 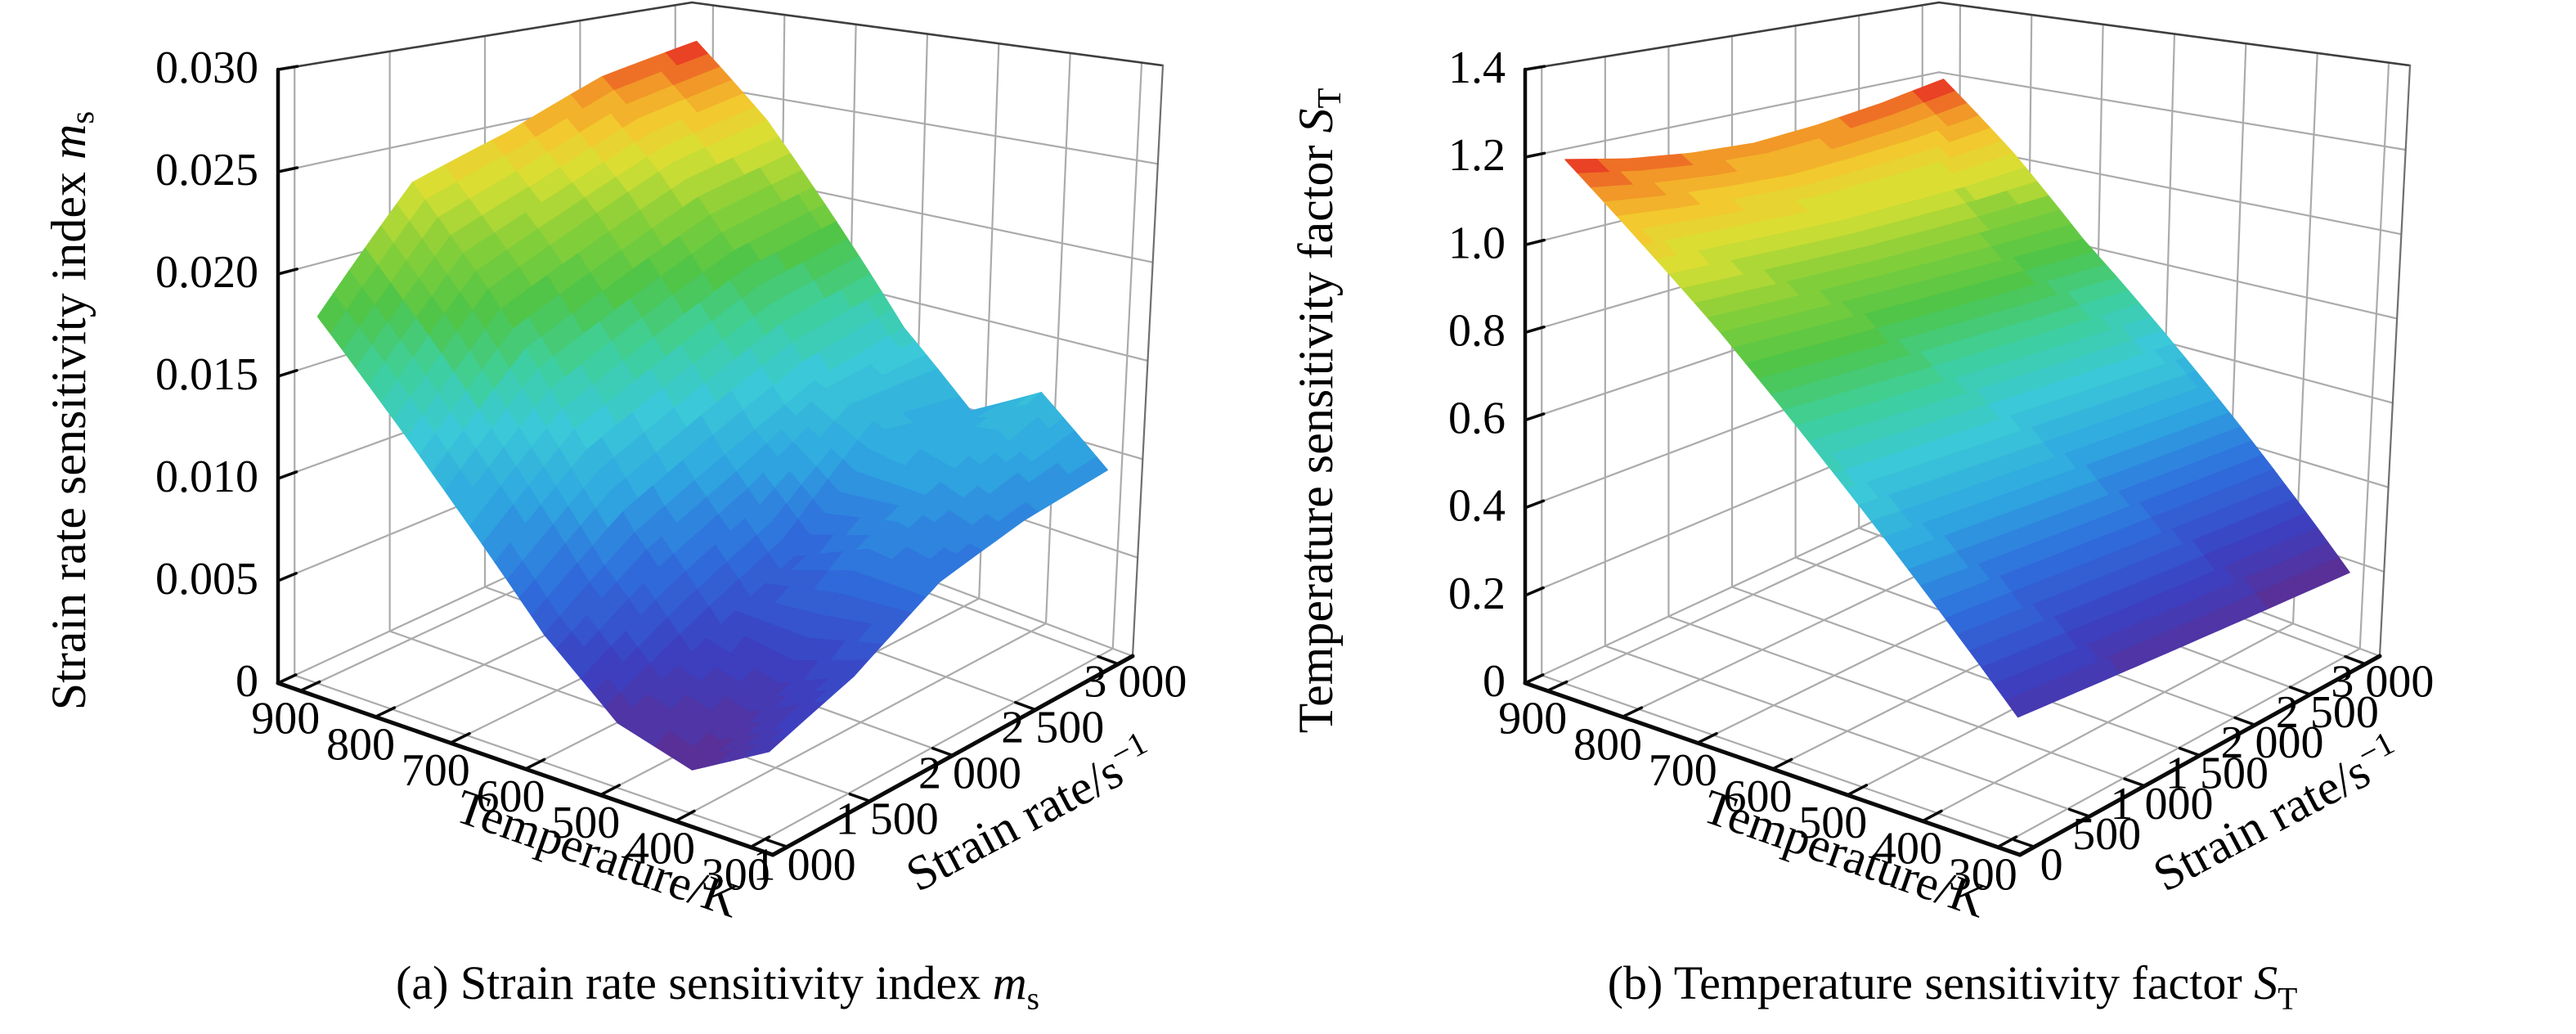 What do you see at coordinates (1477, 594) in the screenshot?
I see `z-tick-label: 0.2` at bounding box center [1477, 594].